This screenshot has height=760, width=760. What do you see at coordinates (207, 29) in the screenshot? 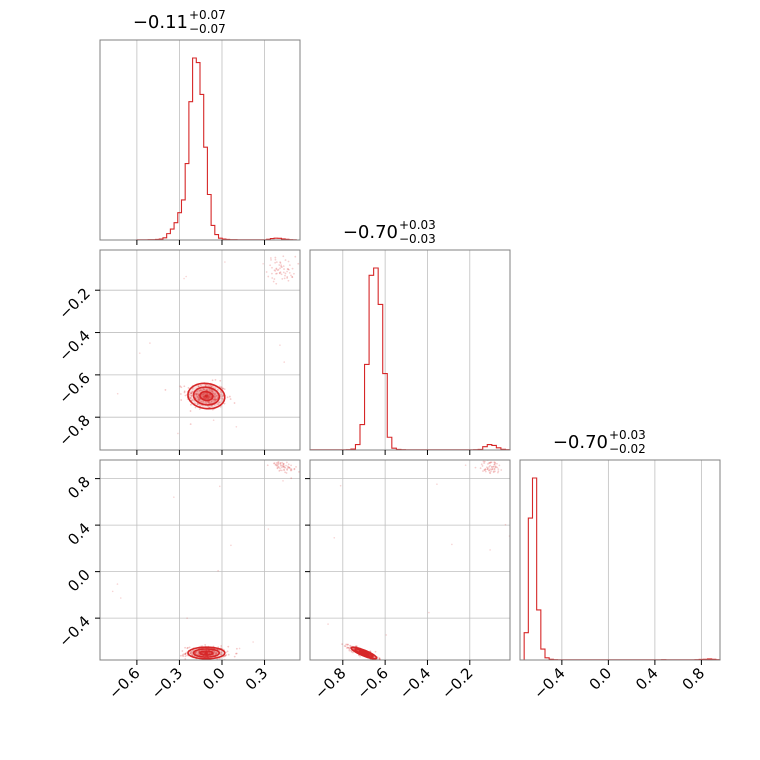
I see `title-lower-error: −0.07` at bounding box center [207, 29].